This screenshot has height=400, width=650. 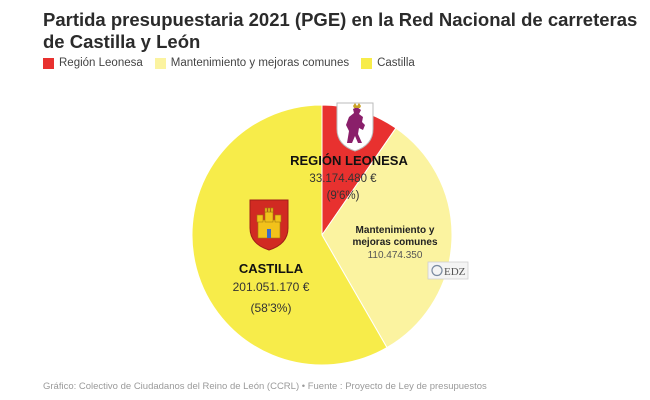 What do you see at coordinates (349, 160) in the screenshot?
I see `label-region-leonesa-name: REGIÓN LEONESA` at bounding box center [349, 160].